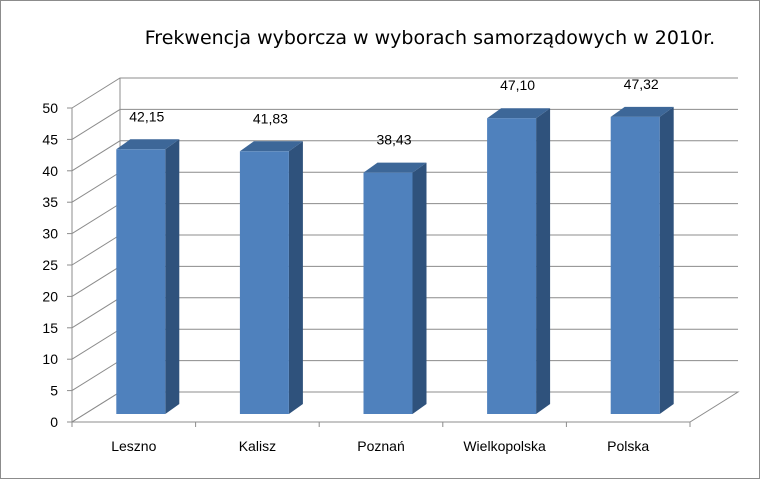 Image resolution: width=760 pixels, height=479 pixels. I want to click on x-tick-label: Leszno, so click(133, 446).